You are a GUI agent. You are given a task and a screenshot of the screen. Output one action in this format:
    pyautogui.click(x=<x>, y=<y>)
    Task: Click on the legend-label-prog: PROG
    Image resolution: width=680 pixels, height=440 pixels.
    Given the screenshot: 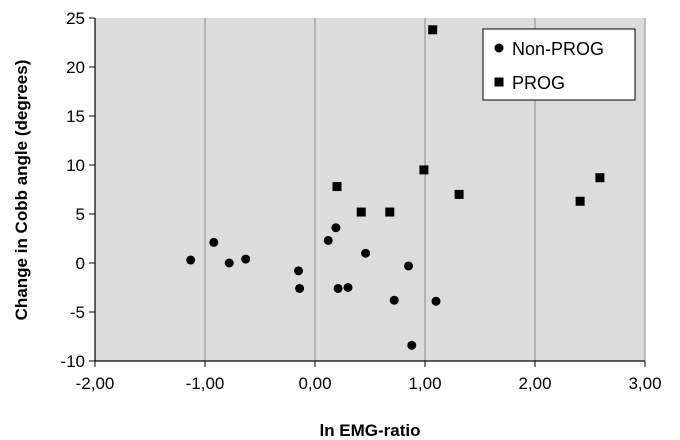 What is the action you would take?
    pyautogui.click(x=538, y=83)
    